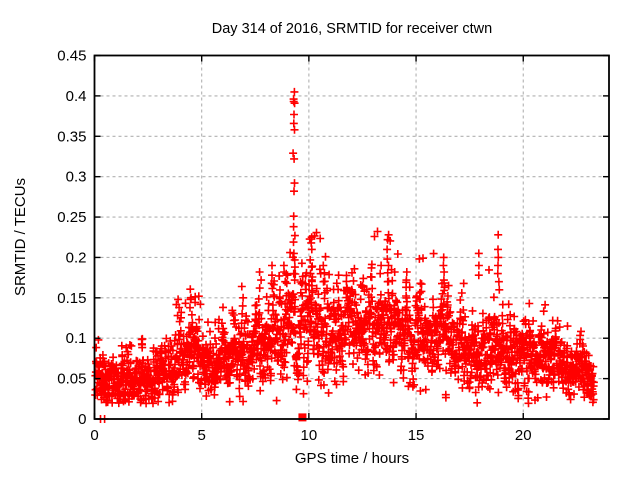 The image size is (640, 480). Describe the element at coordinates (352, 458) in the screenshot. I see `x-axis-label: GPS time / hours` at that location.